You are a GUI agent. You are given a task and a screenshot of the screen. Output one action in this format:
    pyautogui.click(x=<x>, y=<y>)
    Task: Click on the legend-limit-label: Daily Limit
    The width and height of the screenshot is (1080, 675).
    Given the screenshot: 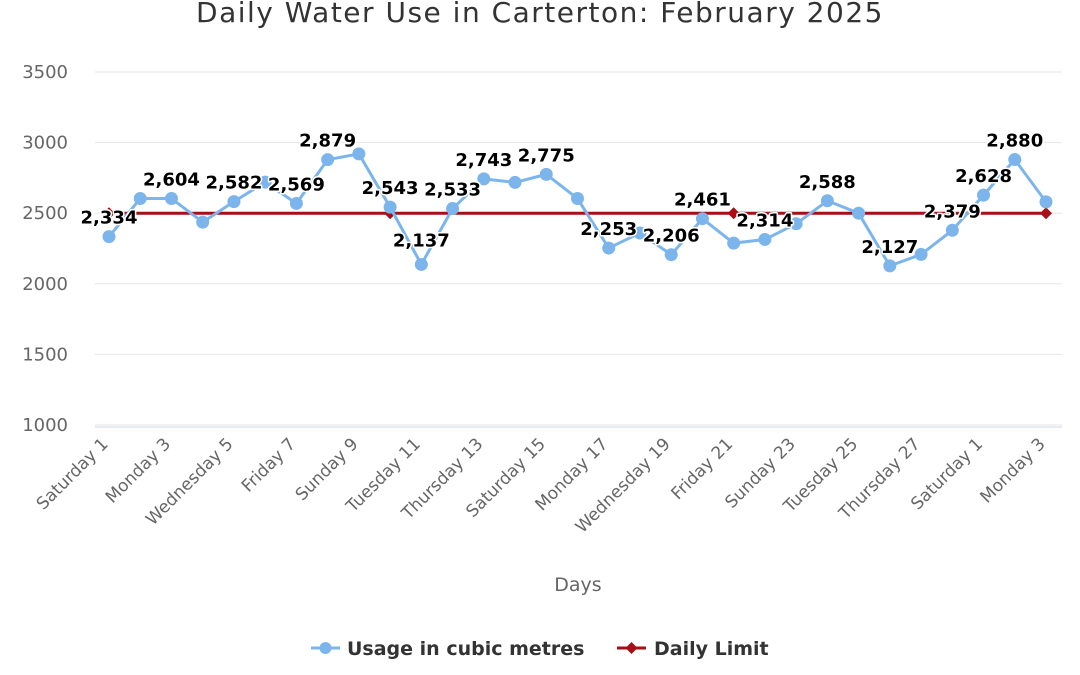 What is the action you would take?
    pyautogui.click(x=711, y=649)
    